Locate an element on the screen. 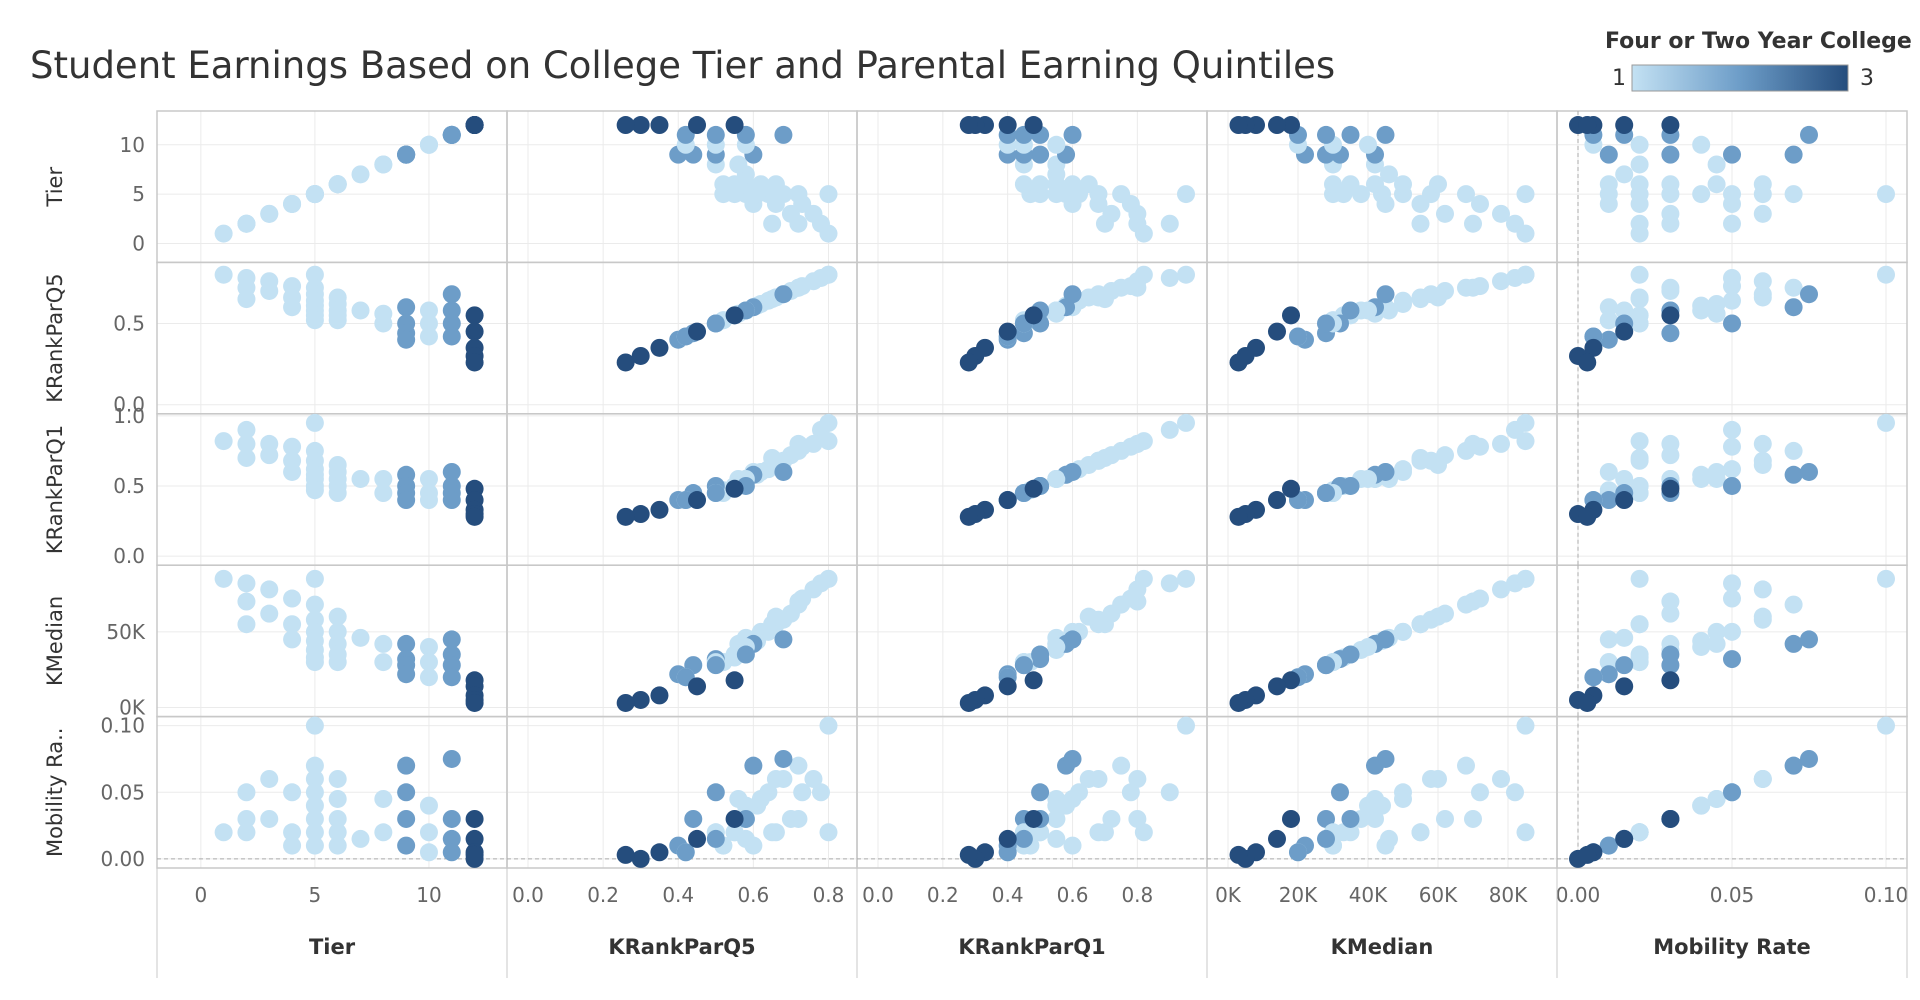 This screenshot has width=1920, height=1000. row-axis-title: KMedian is located at coordinates (55, 641).